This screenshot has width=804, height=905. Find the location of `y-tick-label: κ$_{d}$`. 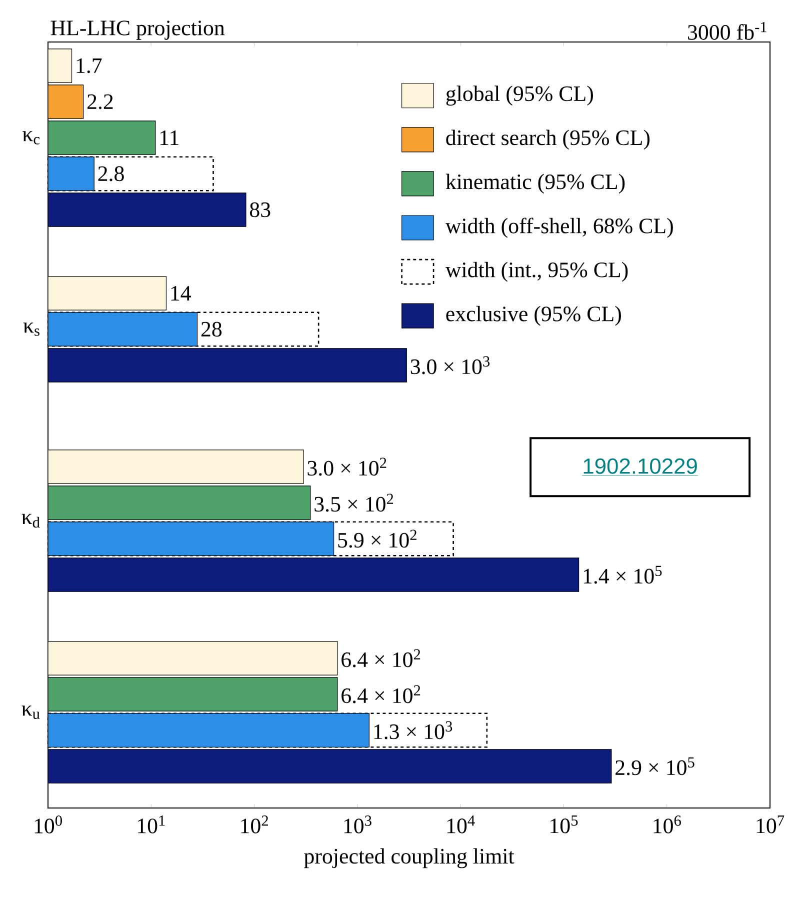

y-tick-label: κ$_{d}$ is located at coordinates (31, 521).